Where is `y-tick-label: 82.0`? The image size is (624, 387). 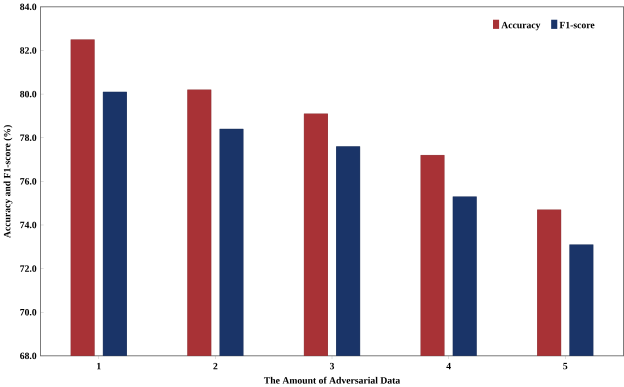
y-tick-label: 82.0 is located at coordinates (28, 50).